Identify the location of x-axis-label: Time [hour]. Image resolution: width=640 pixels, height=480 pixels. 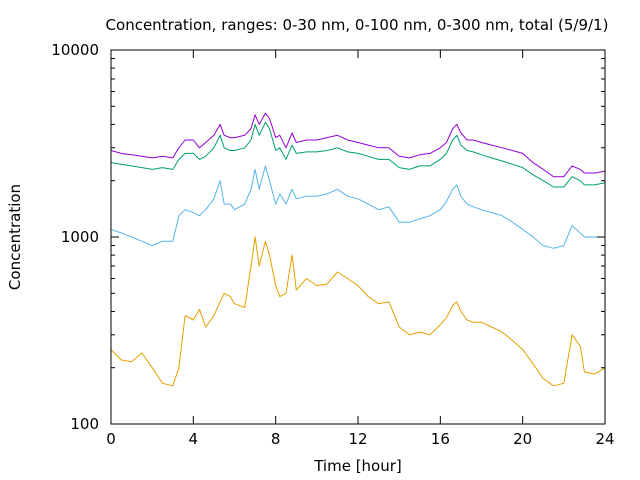
(357, 466).